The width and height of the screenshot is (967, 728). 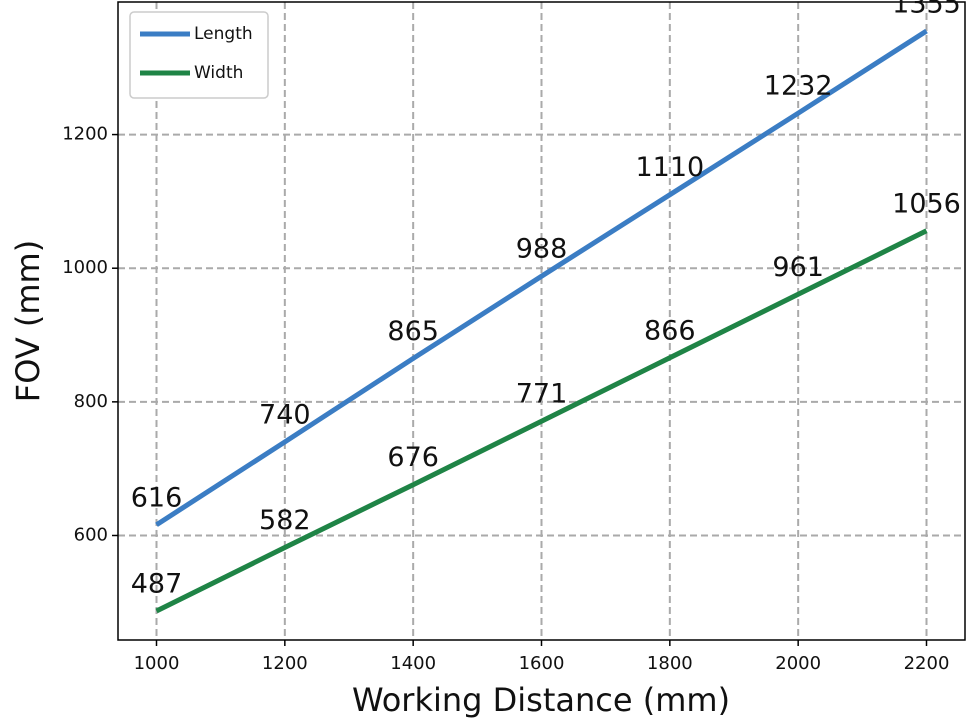 What do you see at coordinates (285, 414) in the screenshot?
I see `value-label: 740` at bounding box center [285, 414].